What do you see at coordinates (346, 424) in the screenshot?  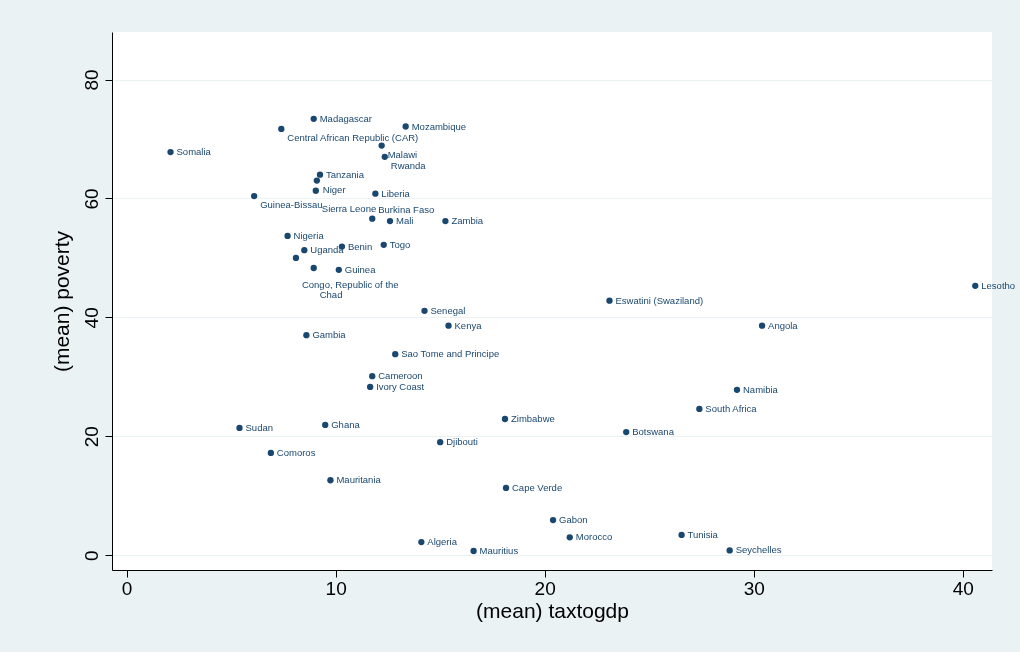 I see `annotation: Ghana` at bounding box center [346, 424].